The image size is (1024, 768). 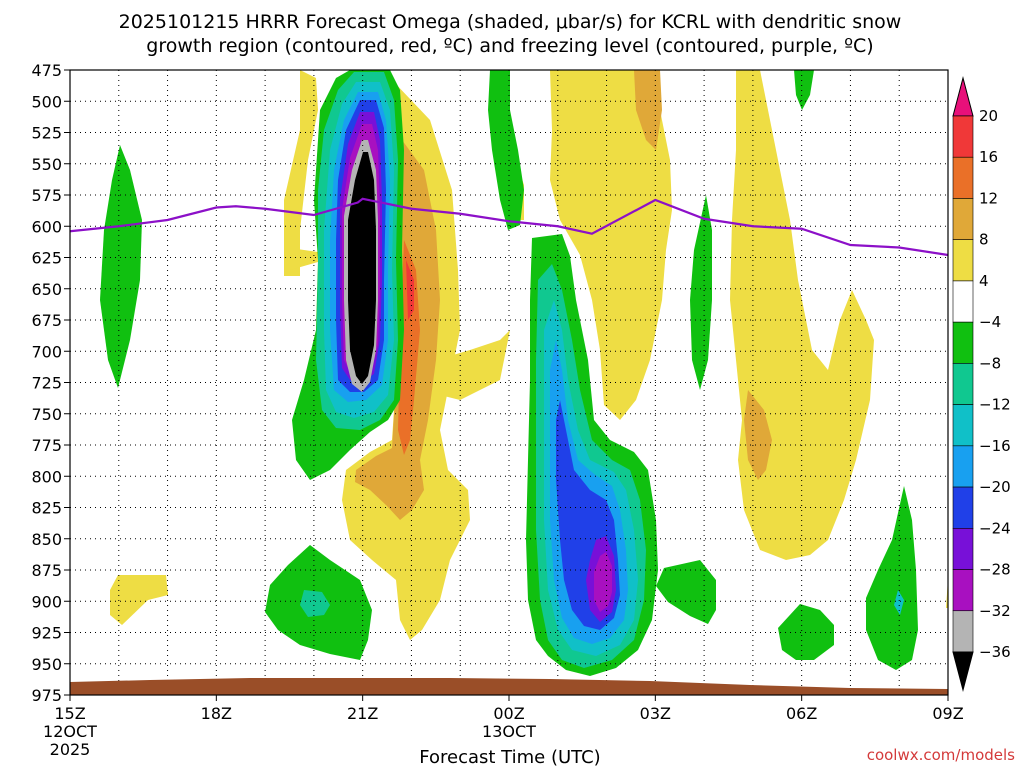 What do you see at coordinates (46, 601) in the screenshot?
I see `y-tick-label: 900` at bounding box center [46, 601].